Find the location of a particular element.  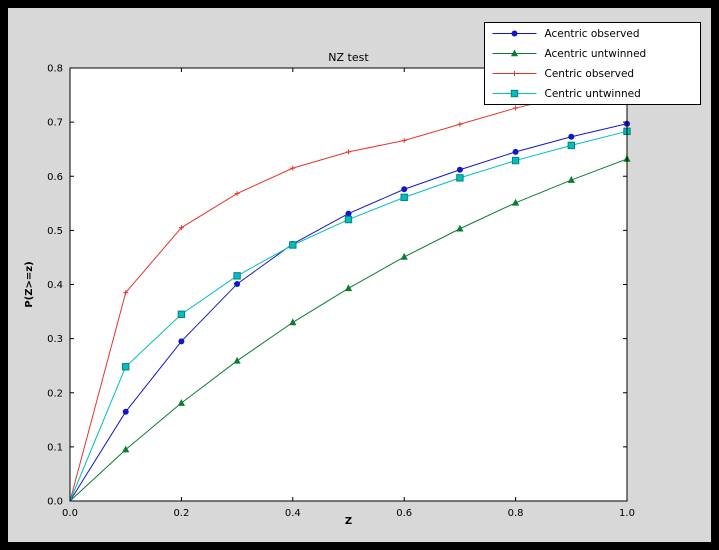

legend-label: Centric untwinned is located at coordinates (593, 94).